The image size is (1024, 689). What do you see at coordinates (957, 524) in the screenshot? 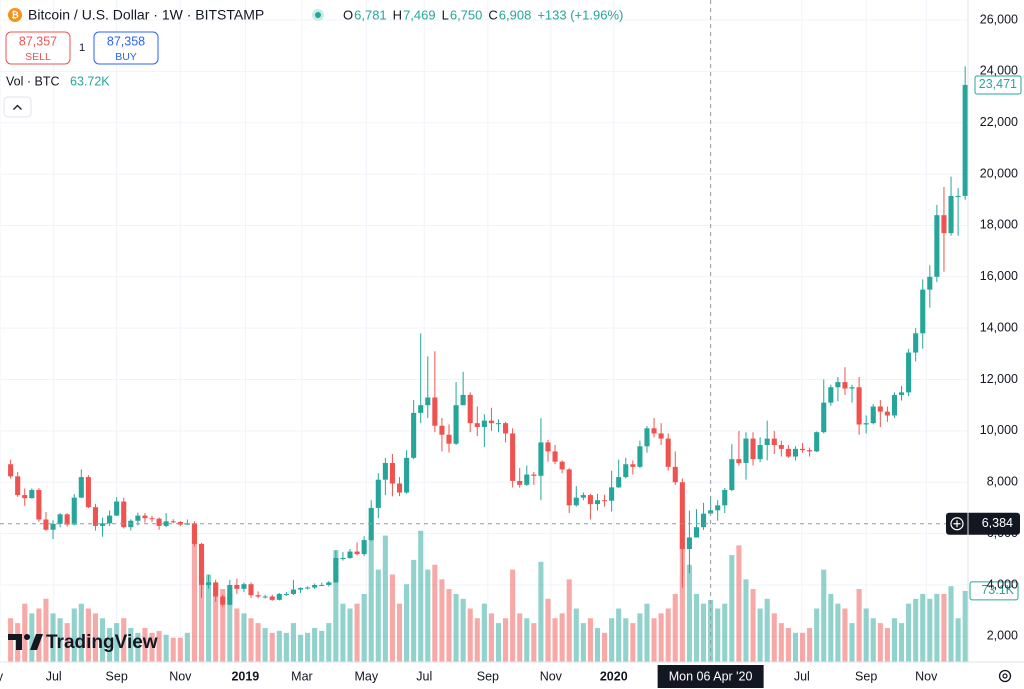
I see `crosshair-add-icon` at bounding box center [957, 524].